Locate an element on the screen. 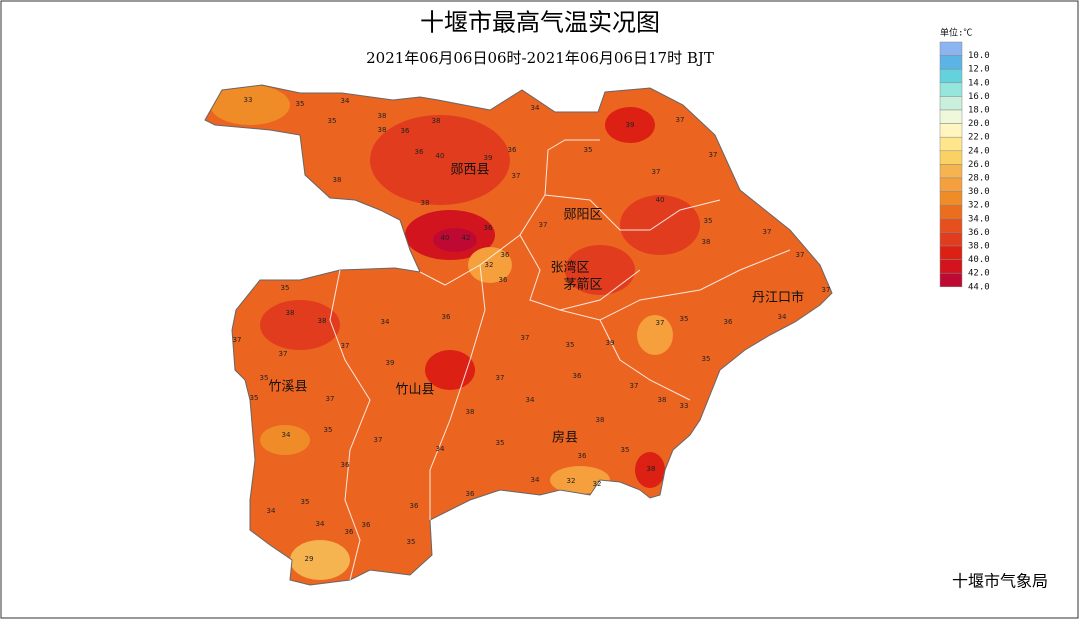  district-label: 张湾区 is located at coordinates (569, 268).